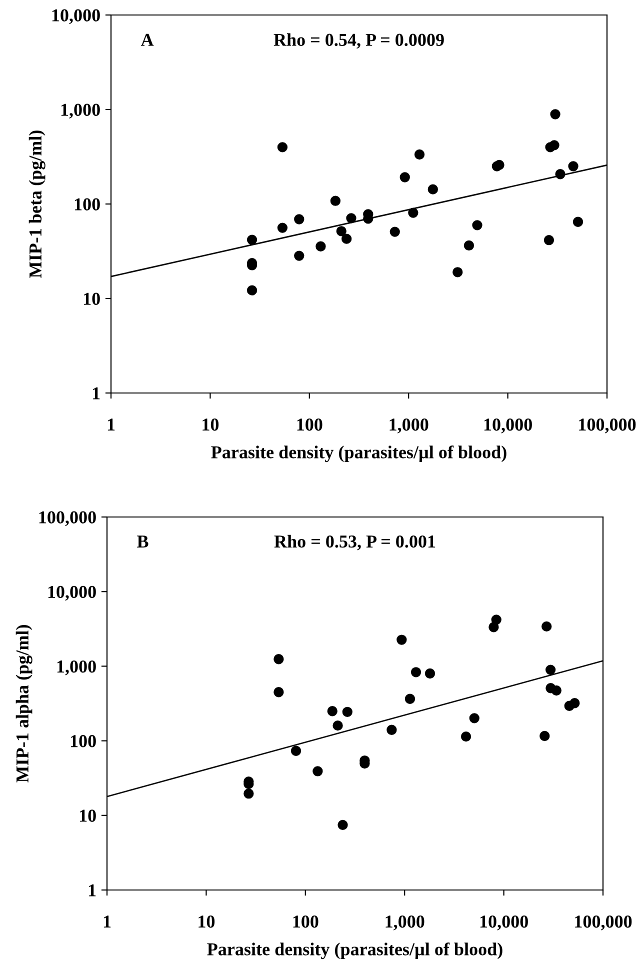  What do you see at coordinates (142, 542) in the screenshot?
I see `annotation: B` at bounding box center [142, 542].